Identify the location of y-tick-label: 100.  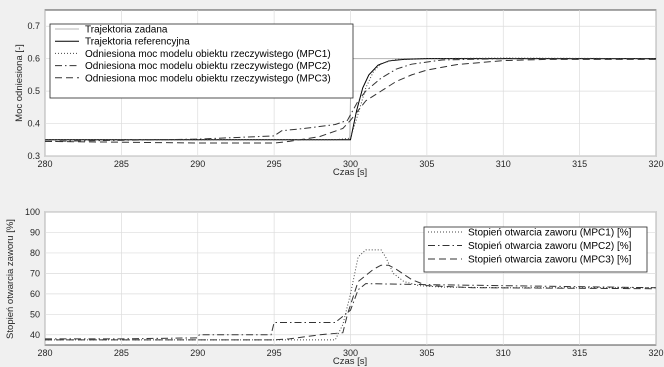
(32, 212).